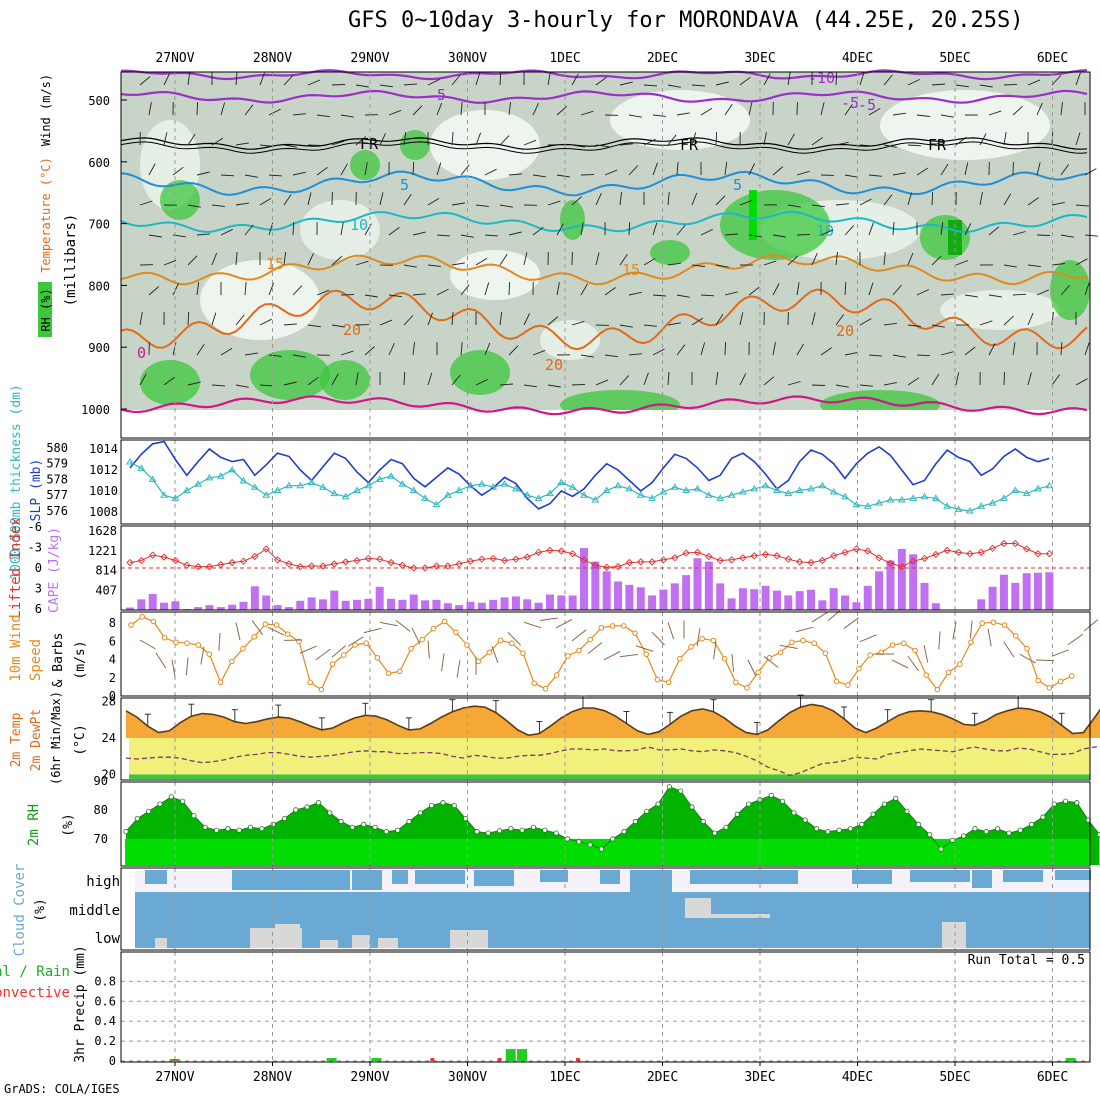 The height and width of the screenshot is (1104, 1100). Describe the element at coordinates (564, 58) in the screenshot. I see `date-label-top: 1DEC` at that location.